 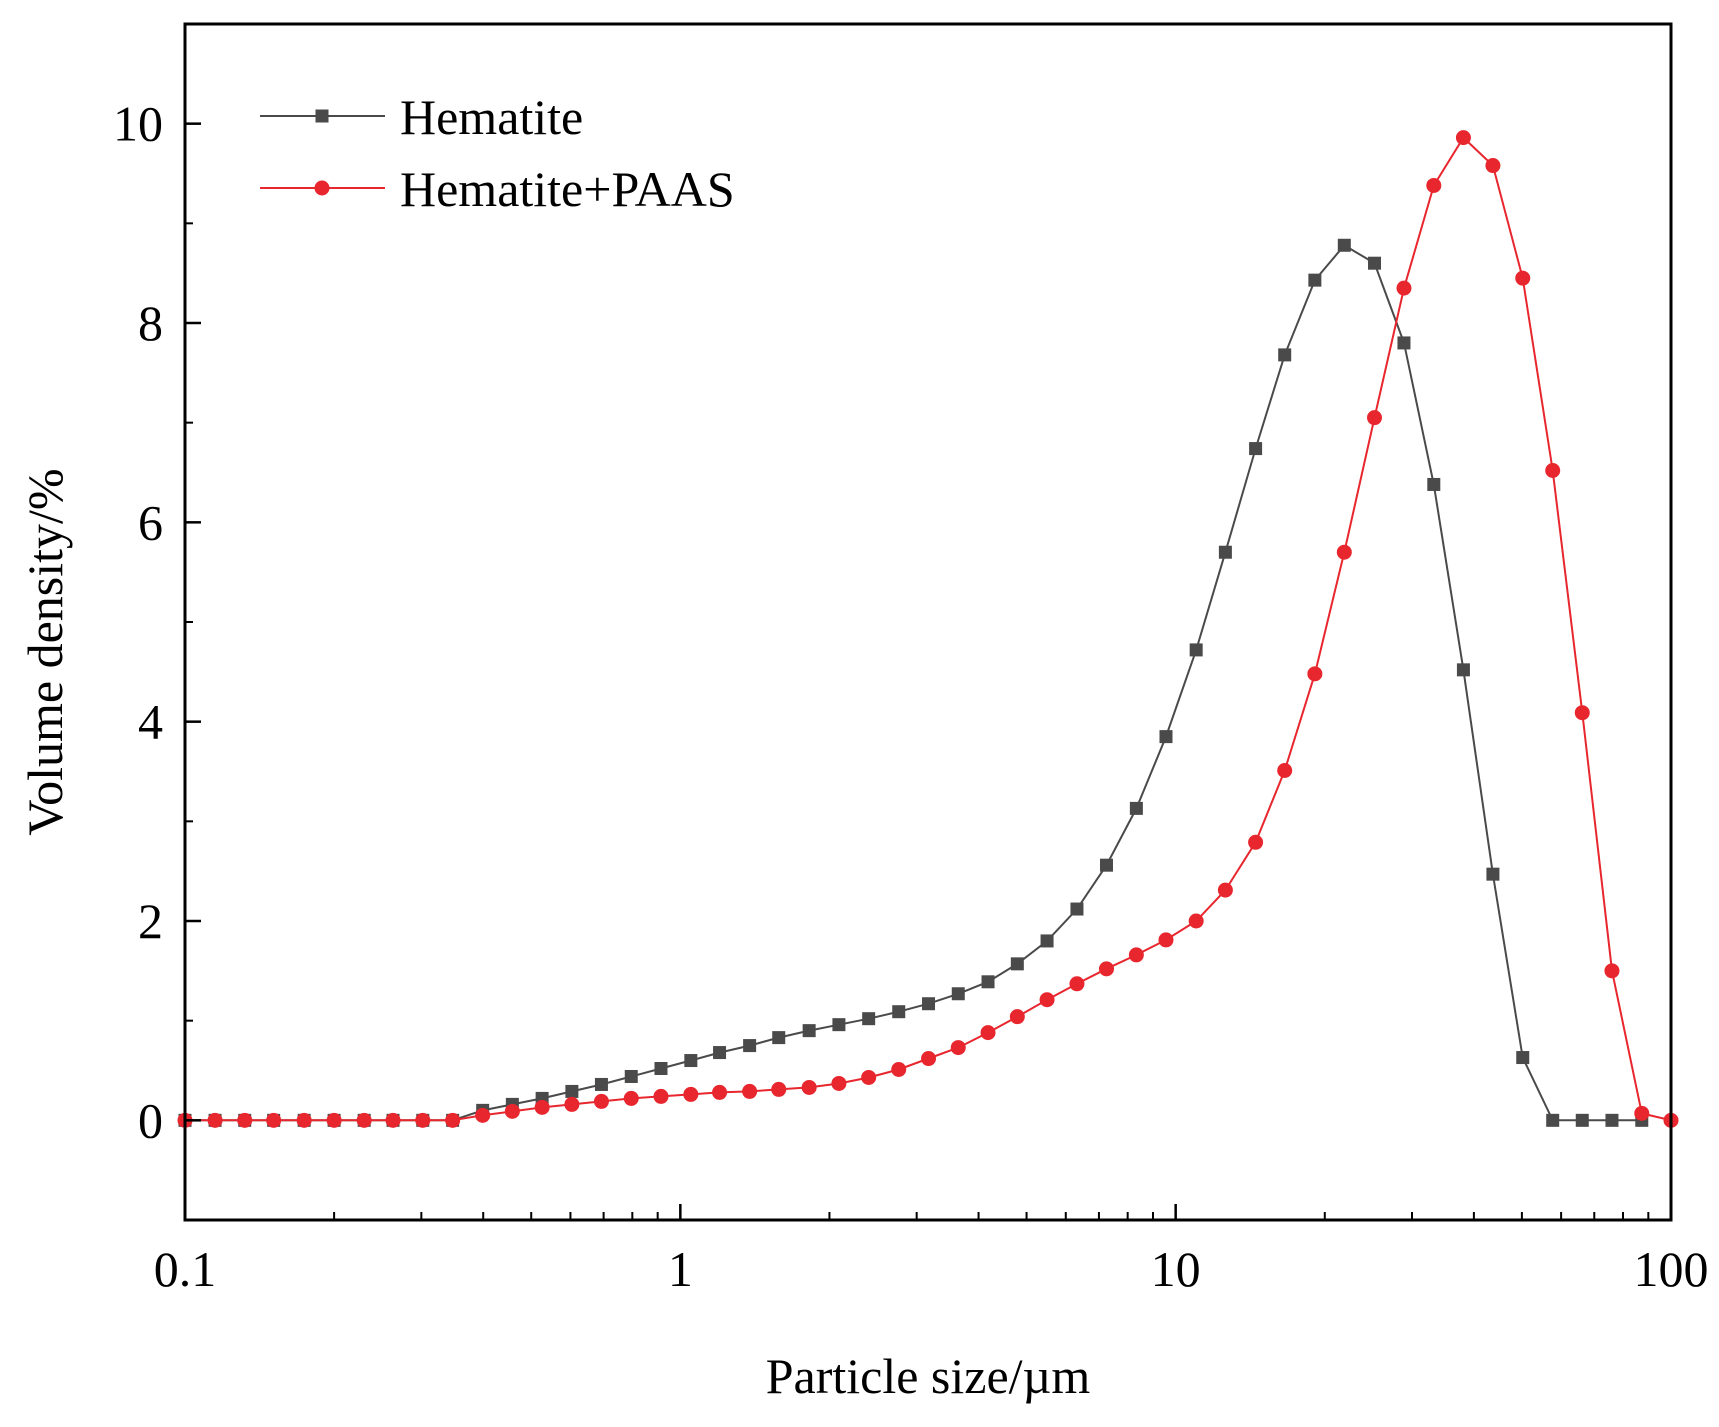 What do you see at coordinates (322, 116) in the screenshot?
I see `legend-marker-hematite` at bounding box center [322, 116].